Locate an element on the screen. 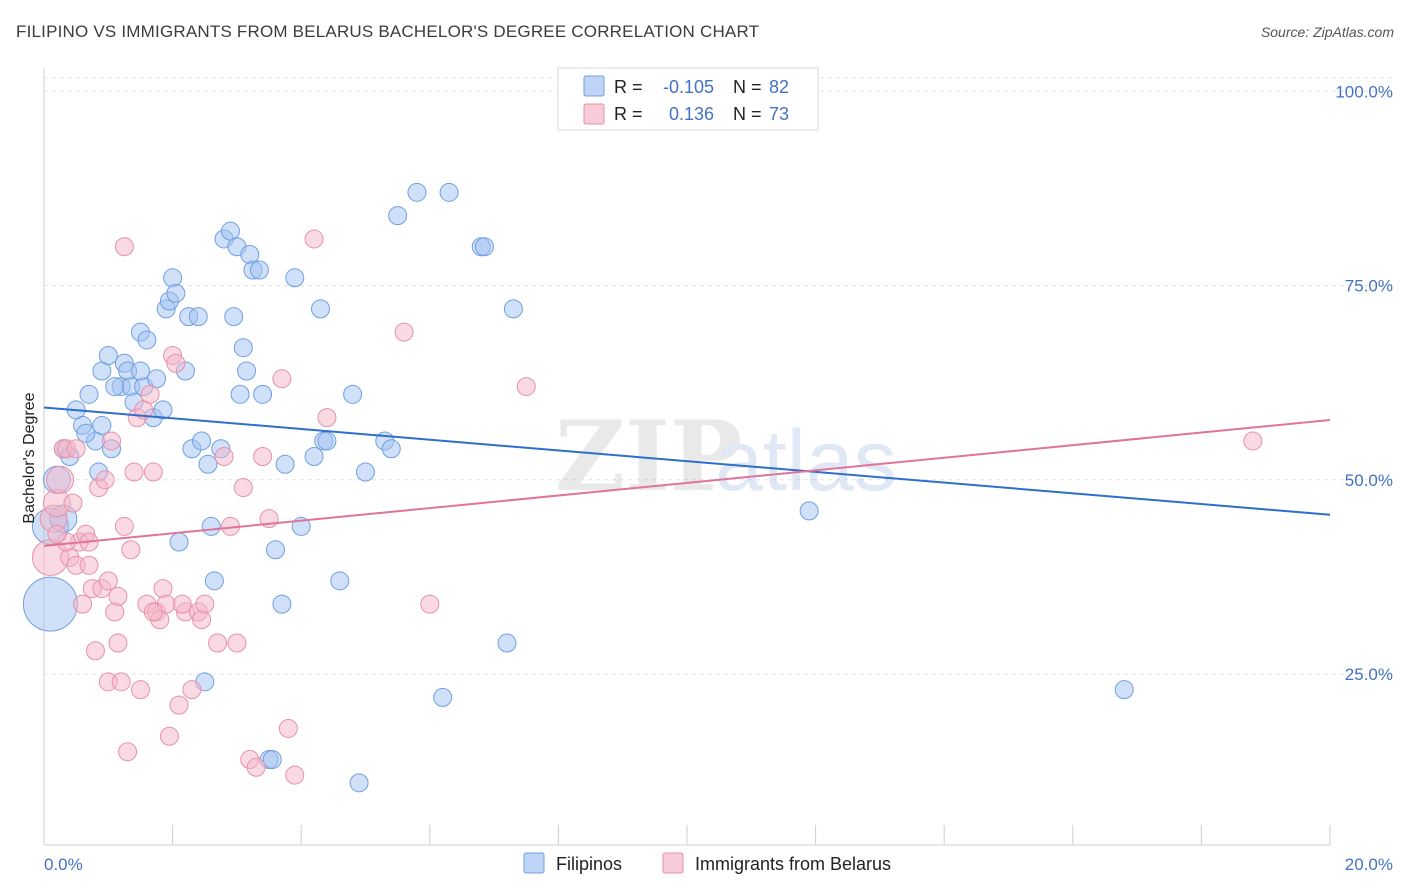 This screenshot has height=892, width=1406. trend-lines is located at coordinates (687, 476).